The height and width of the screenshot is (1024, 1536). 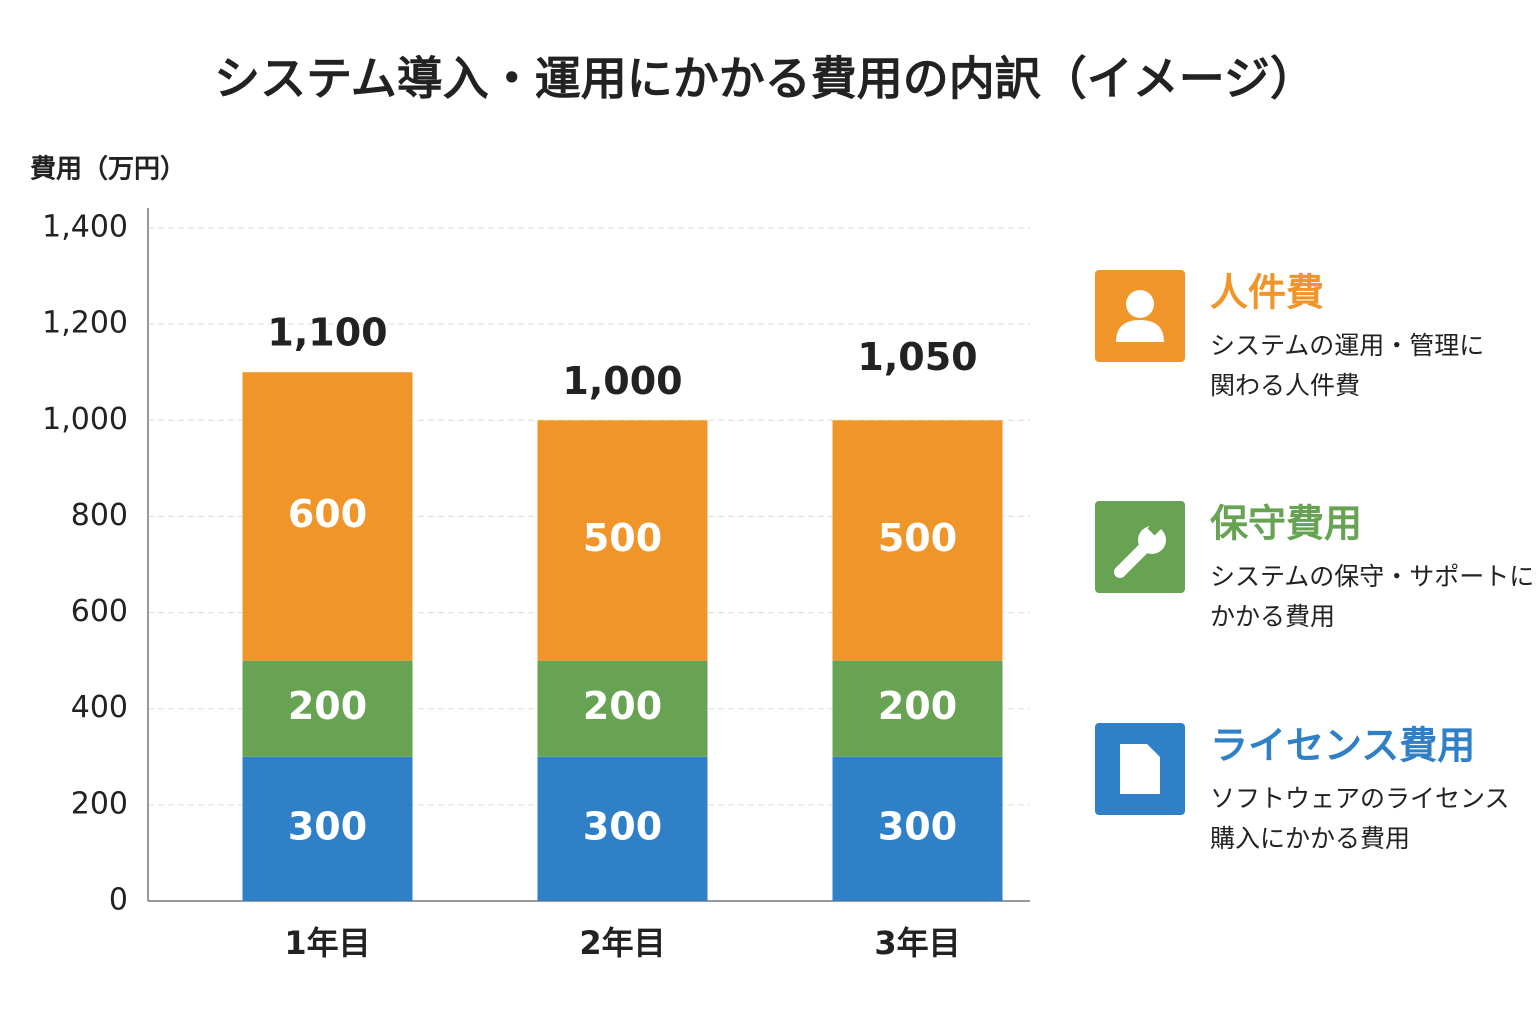 I want to click on x-tick-label: 3年目, so click(x=917, y=943).